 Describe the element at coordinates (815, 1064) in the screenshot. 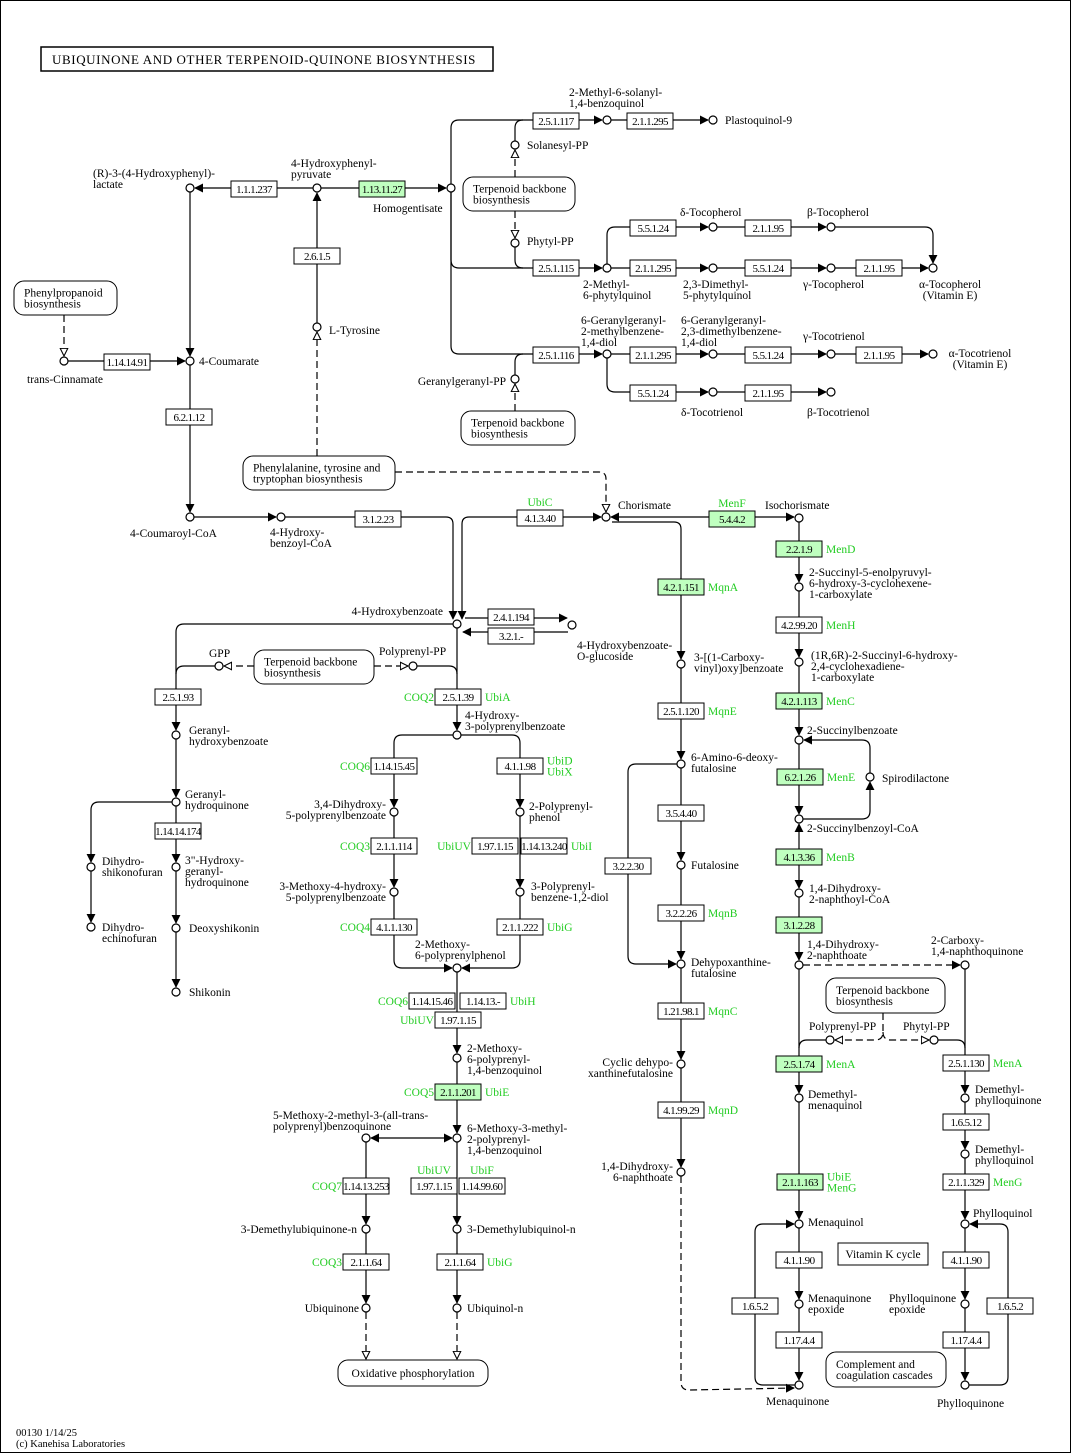

I see `enzyme-2.5.1.74: 2.5.1.74 MenA` at that location.